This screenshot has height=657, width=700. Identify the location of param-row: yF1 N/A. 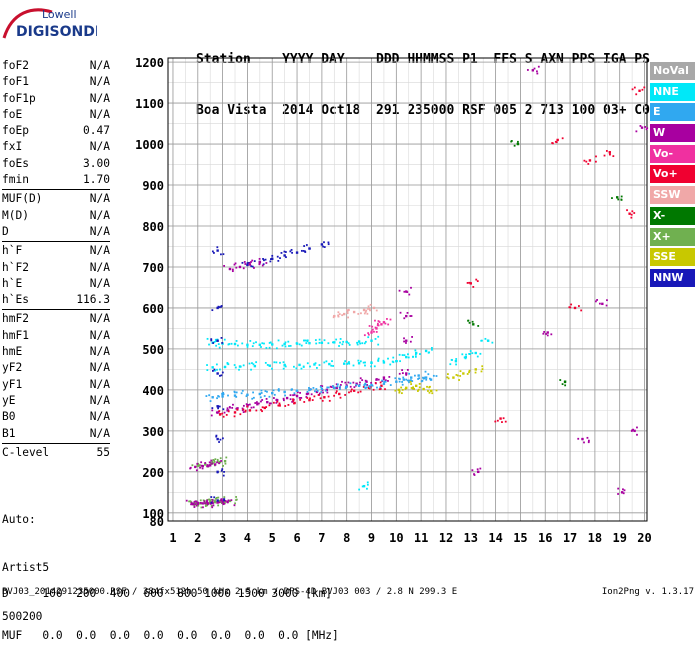
(56, 385).